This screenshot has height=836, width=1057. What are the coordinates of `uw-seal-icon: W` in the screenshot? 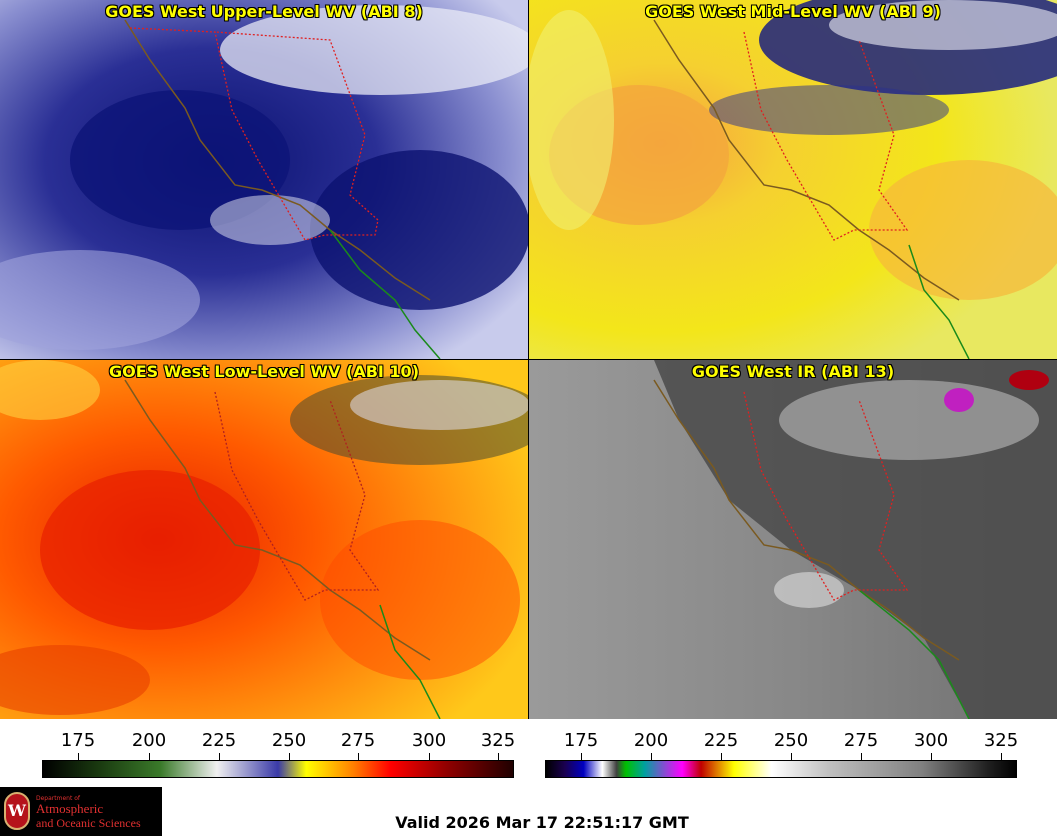 It's located at (17, 811).